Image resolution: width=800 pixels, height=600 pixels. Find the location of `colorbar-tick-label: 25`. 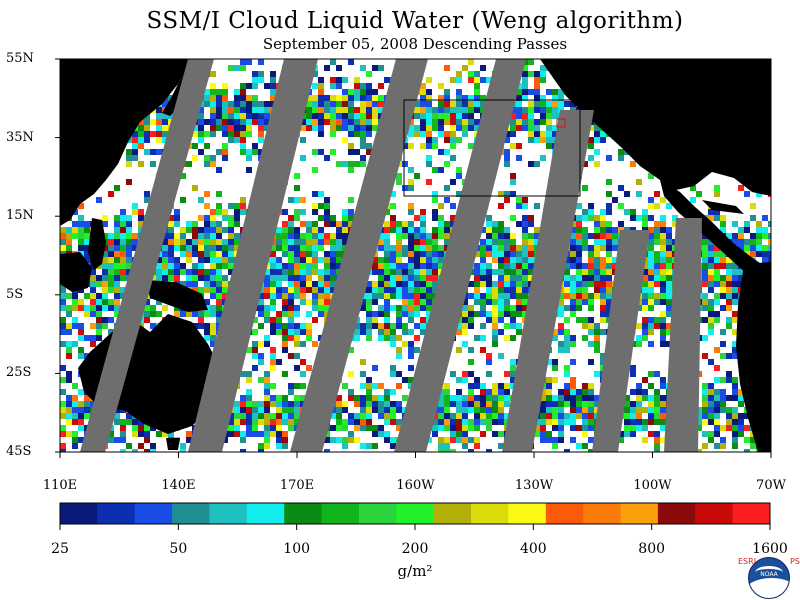

colorbar-tick-label: 25 is located at coordinates (60, 549).